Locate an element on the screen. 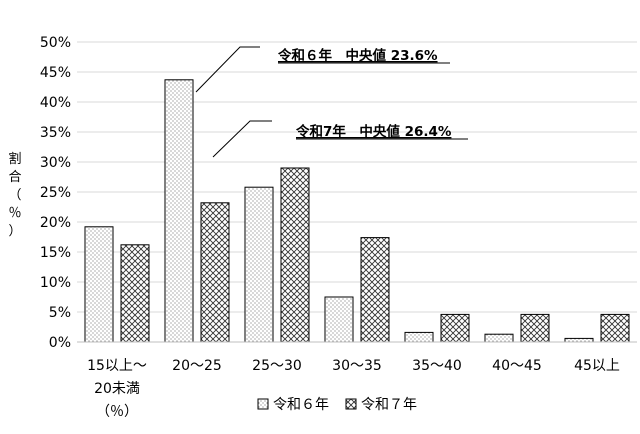 The image size is (640, 434). y-tick-label: 50% is located at coordinates (55, 43).